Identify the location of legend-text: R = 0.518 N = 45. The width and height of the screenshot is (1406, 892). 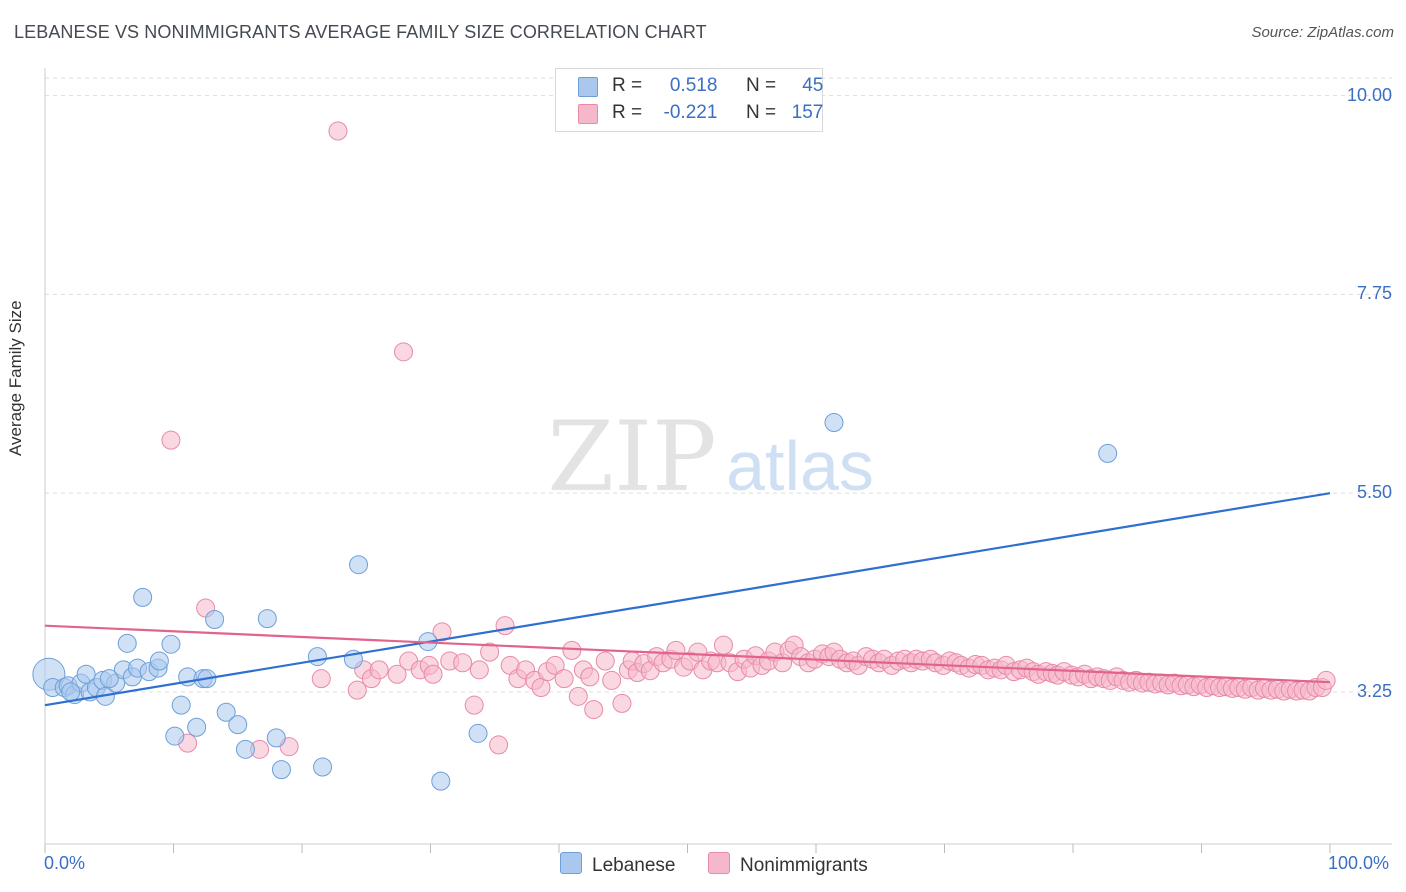
(717, 86).